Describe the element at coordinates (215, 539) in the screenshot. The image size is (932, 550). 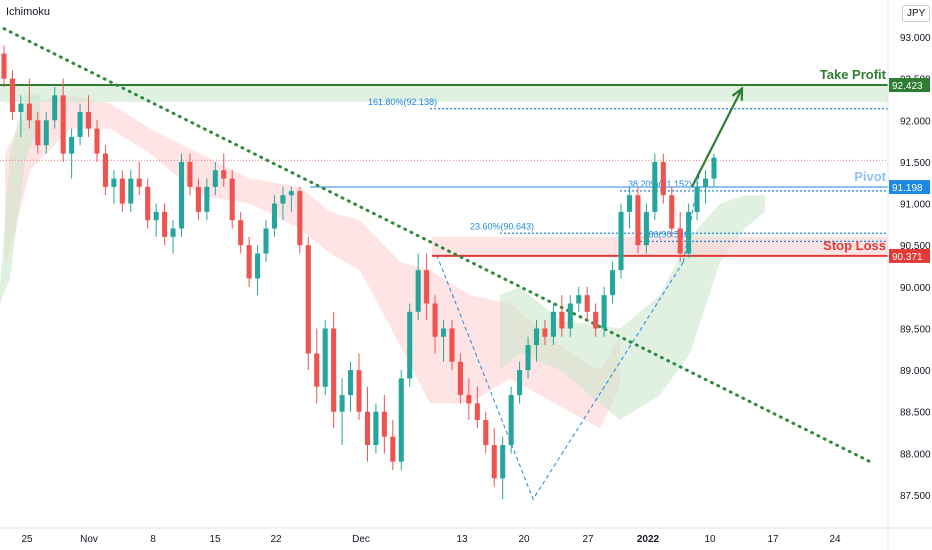
I see `time-tick: 15` at that location.